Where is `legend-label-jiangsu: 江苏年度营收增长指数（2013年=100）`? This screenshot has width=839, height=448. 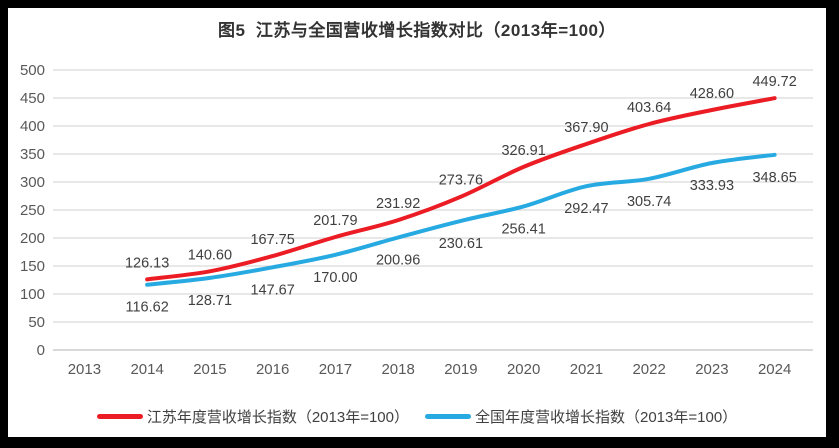 legend-label-jiangsu: 江苏年度营收增长指数（2013年=100） is located at coordinates (277, 417).